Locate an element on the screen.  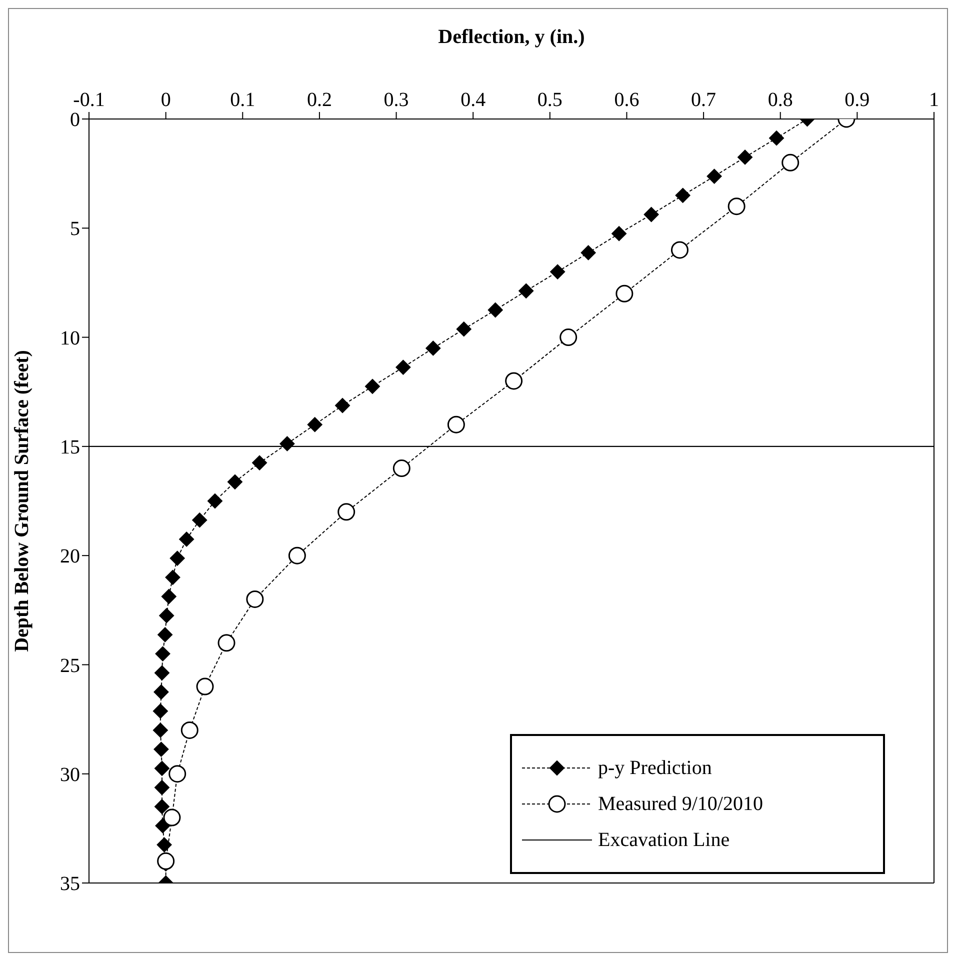
y-tick-label: 25 is located at coordinates (70, 665).